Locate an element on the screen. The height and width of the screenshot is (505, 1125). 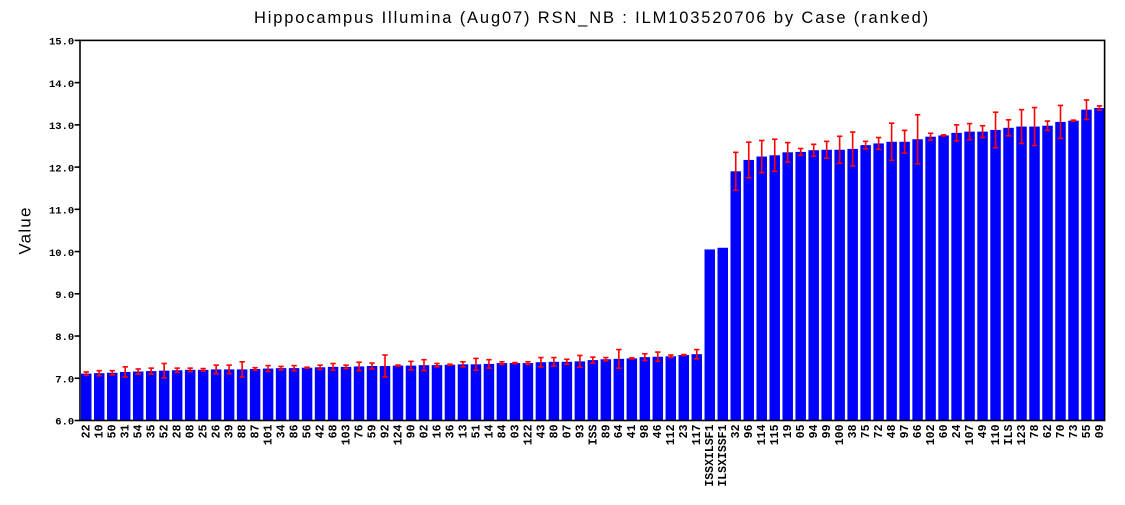
svg-text: 84 is located at coordinates (502, 431).